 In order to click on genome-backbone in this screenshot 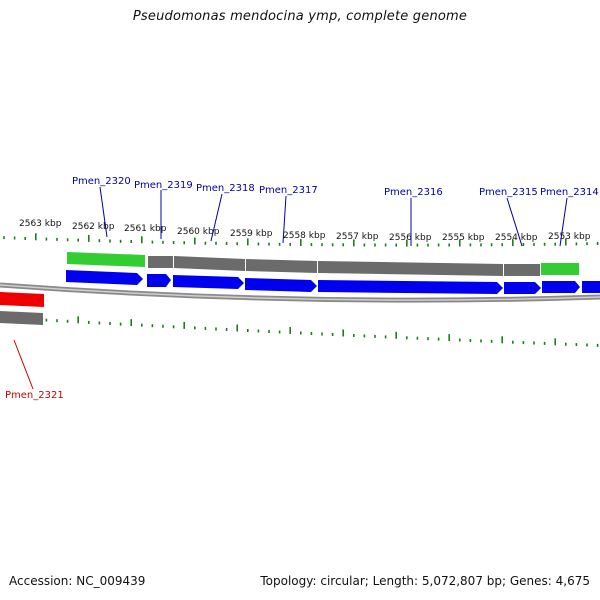, I will do `click(300, 292)`.